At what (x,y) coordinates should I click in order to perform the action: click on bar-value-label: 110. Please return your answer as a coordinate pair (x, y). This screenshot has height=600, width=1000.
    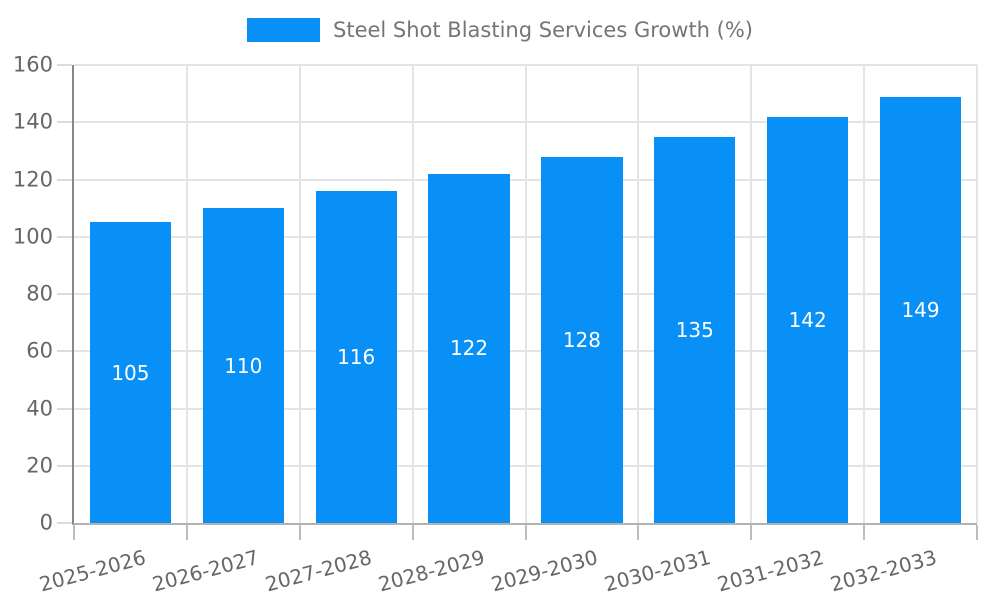
    Looking at the image, I should click on (243, 365).